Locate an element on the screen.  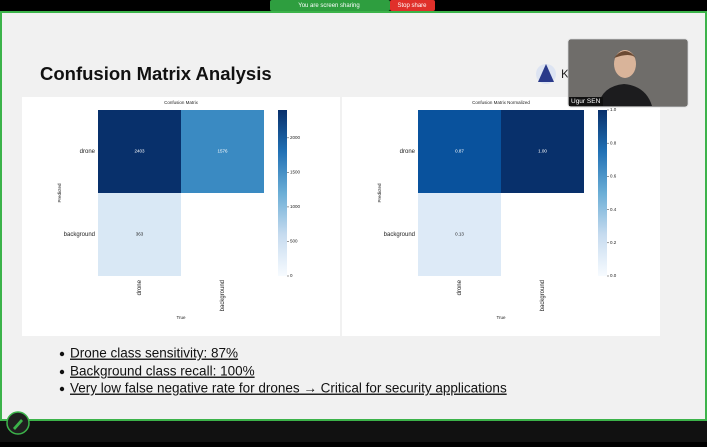
colorbar-tick-label: 500 is located at coordinates (294, 241).